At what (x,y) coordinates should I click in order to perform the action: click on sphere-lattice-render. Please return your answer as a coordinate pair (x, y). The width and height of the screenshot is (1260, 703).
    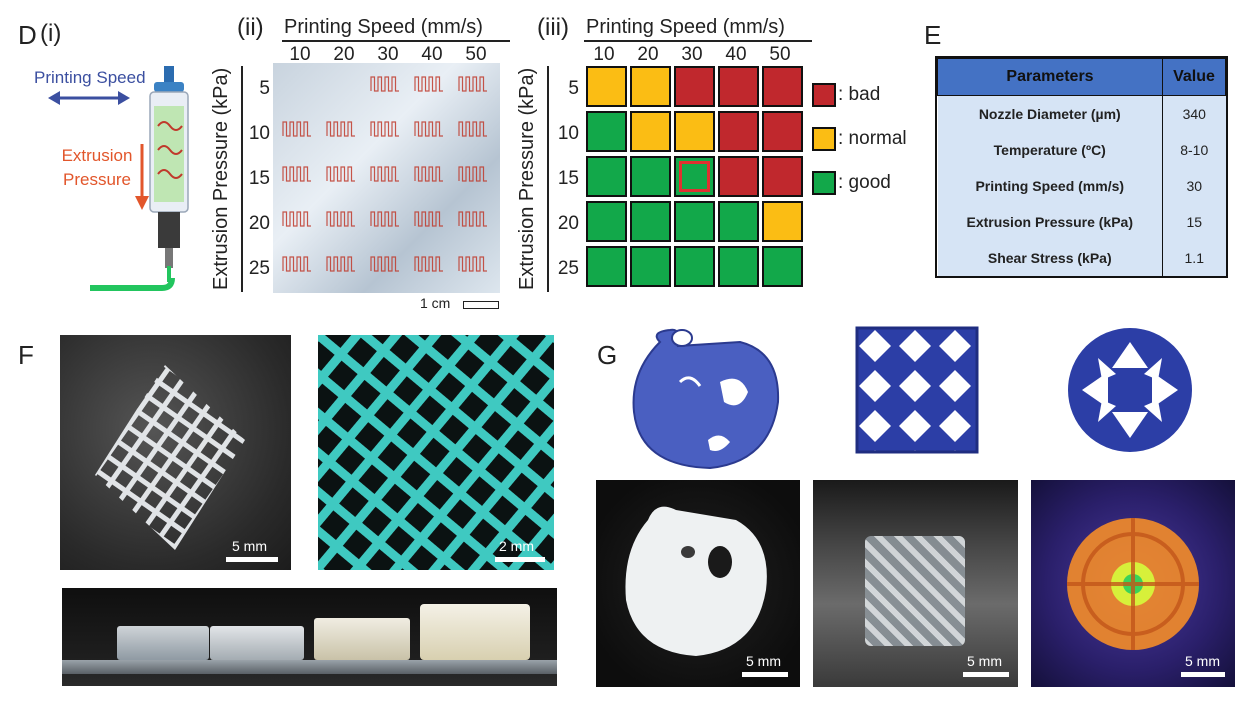
    Looking at the image, I should click on (1130, 390).